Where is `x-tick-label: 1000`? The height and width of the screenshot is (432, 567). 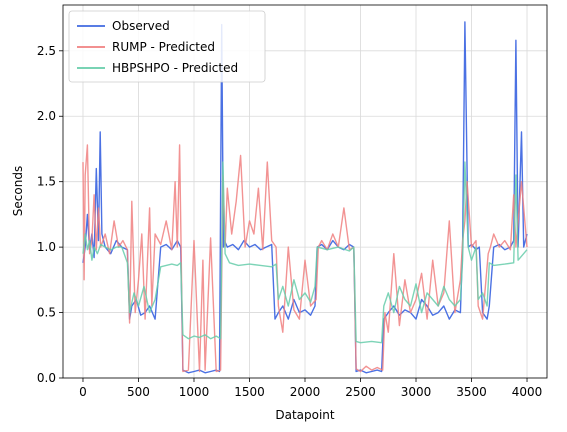
x-tick-label: 1000 is located at coordinates (194, 392).